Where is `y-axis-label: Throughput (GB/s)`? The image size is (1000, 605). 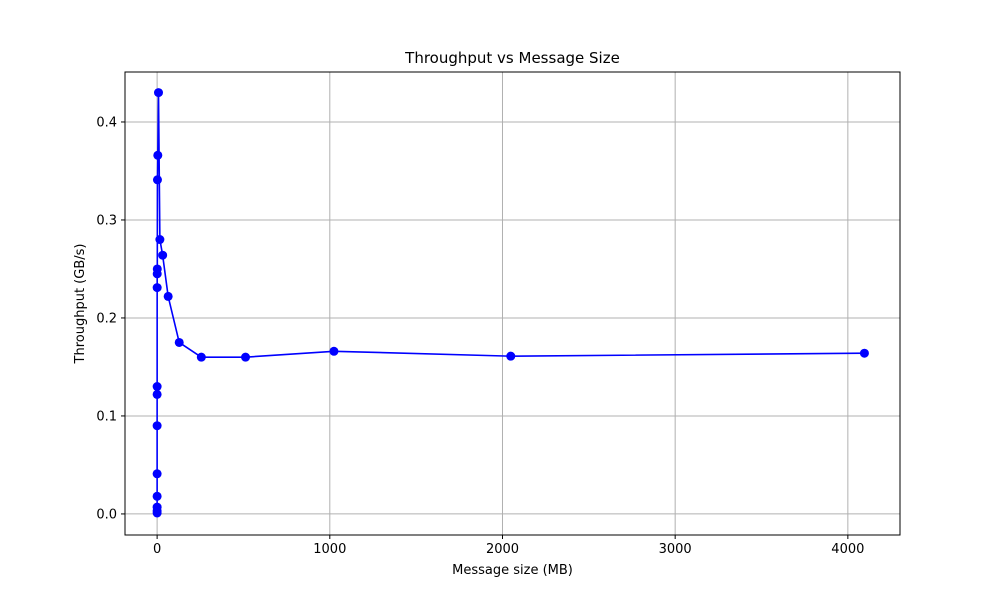 y-axis-label: Throughput (GB/s) is located at coordinates (80, 304).